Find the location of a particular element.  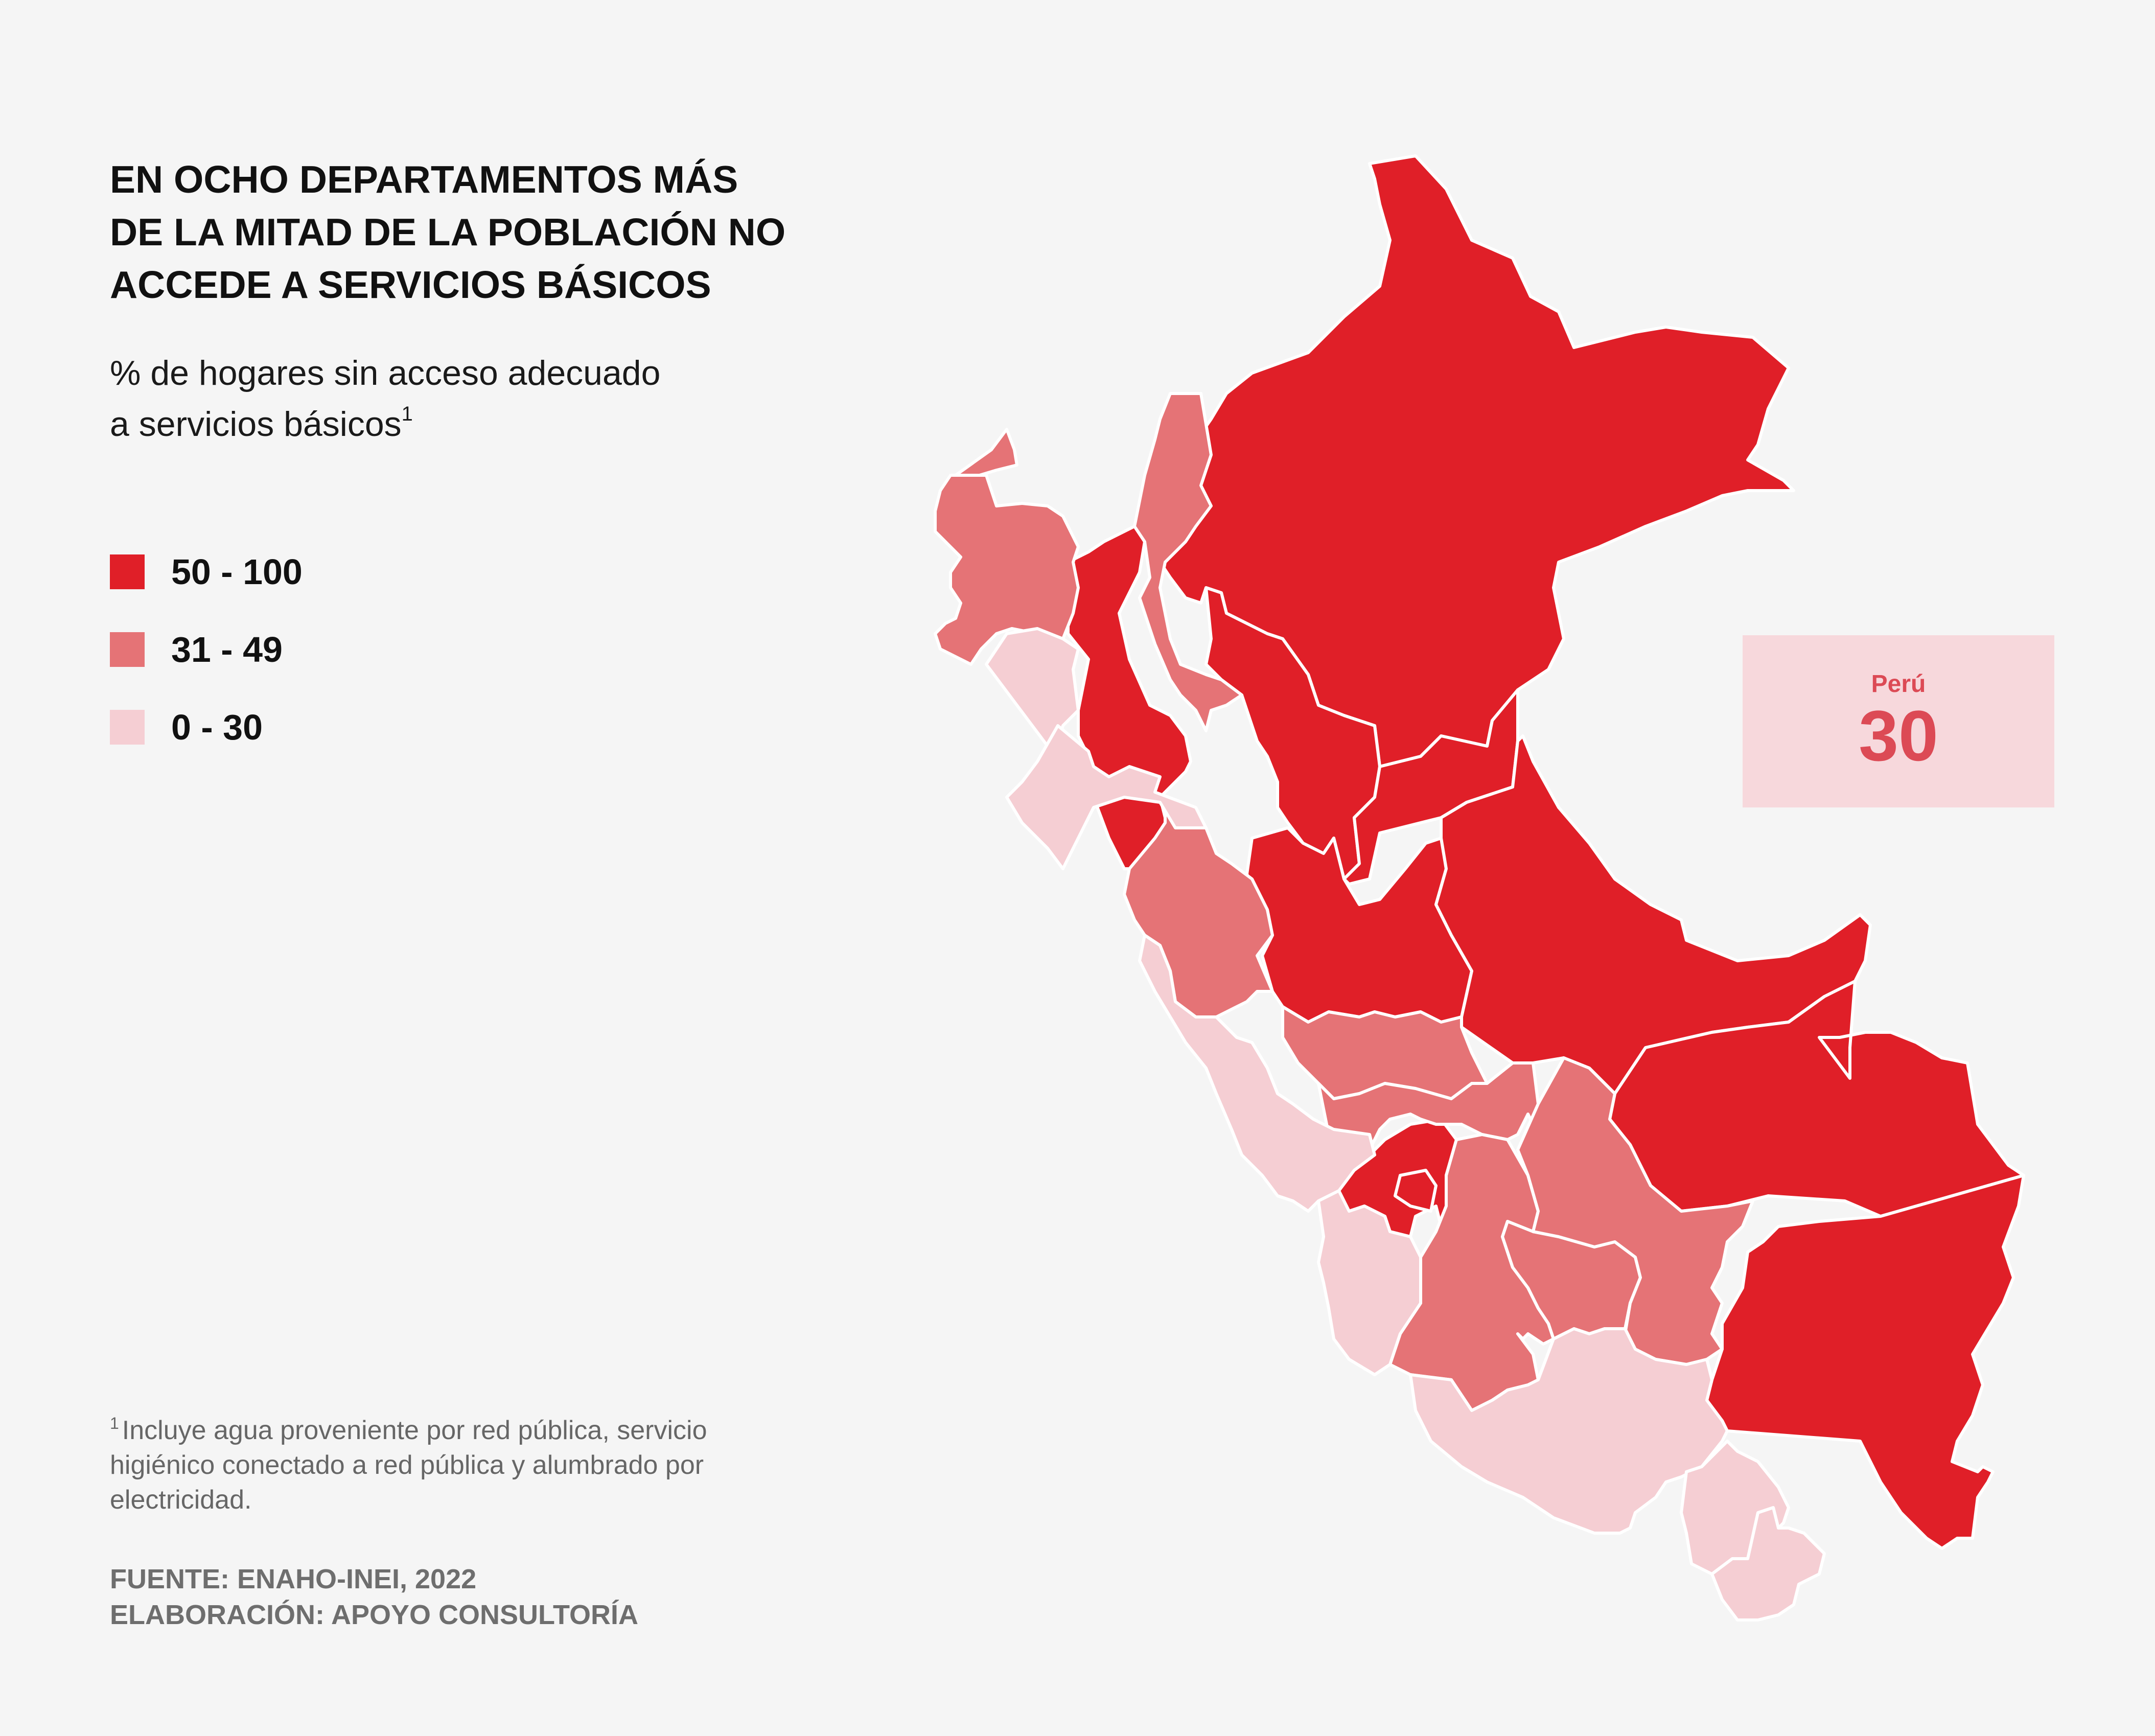

region-tacna is located at coordinates (1768, 1564).